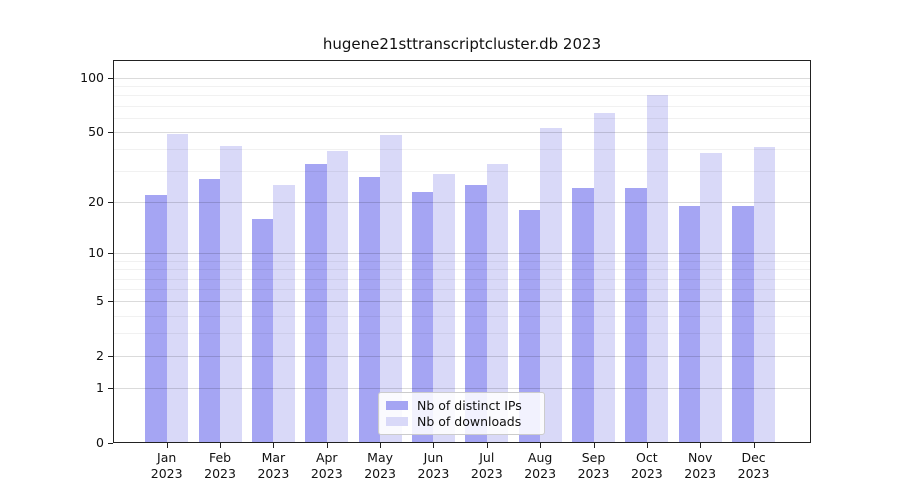 The height and width of the screenshot is (500, 900). Describe the element at coordinates (100, 356) in the screenshot. I see `y-tick-label-2: 2` at that location.